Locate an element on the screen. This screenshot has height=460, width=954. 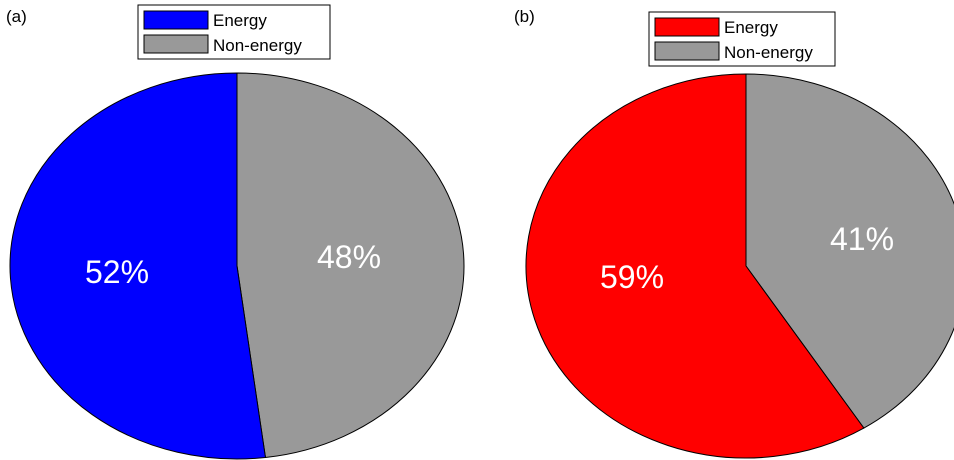
panel-label-b: (b) is located at coordinates (524, 16).